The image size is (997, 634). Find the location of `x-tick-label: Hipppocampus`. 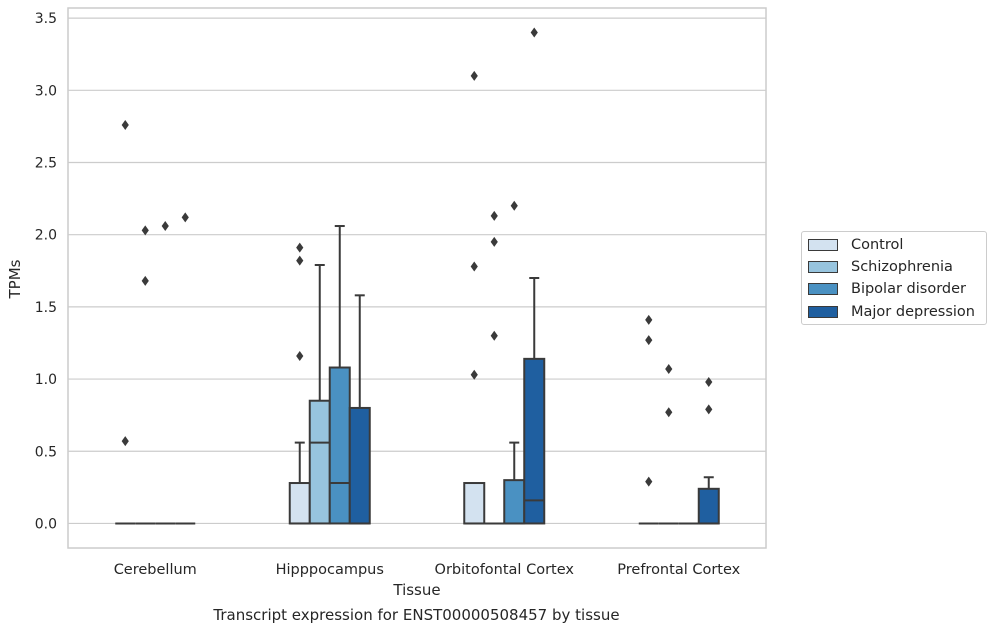

x-tick-label: Hipppocampus is located at coordinates (330, 570).